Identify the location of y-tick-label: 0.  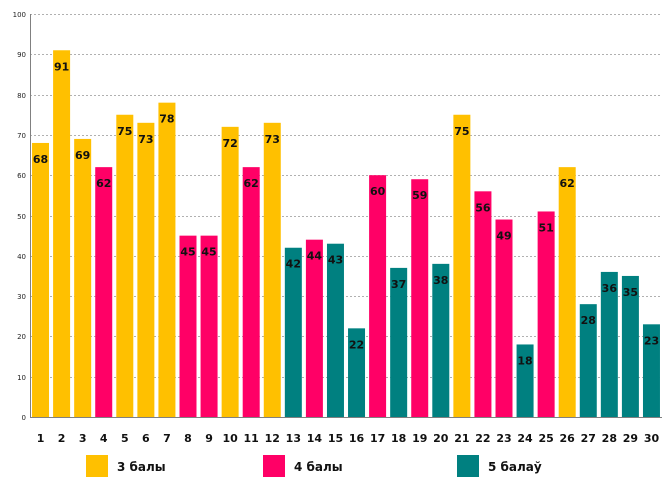
(24, 418).